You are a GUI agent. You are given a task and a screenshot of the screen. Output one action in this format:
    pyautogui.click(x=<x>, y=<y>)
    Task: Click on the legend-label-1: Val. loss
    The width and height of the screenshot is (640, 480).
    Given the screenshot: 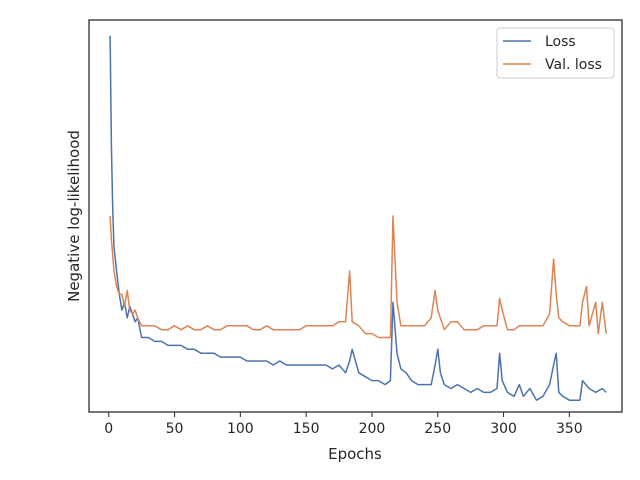 What is the action you would take?
    pyautogui.click(x=573, y=65)
    